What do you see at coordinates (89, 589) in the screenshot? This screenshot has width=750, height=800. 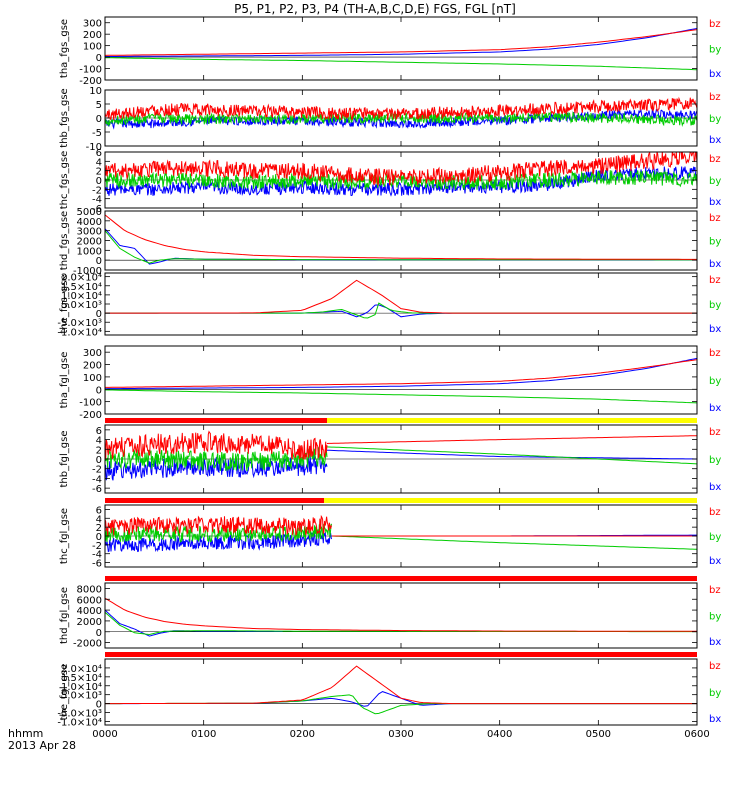 I see `y-tick-label: 8000` at bounding box center [89, 589].